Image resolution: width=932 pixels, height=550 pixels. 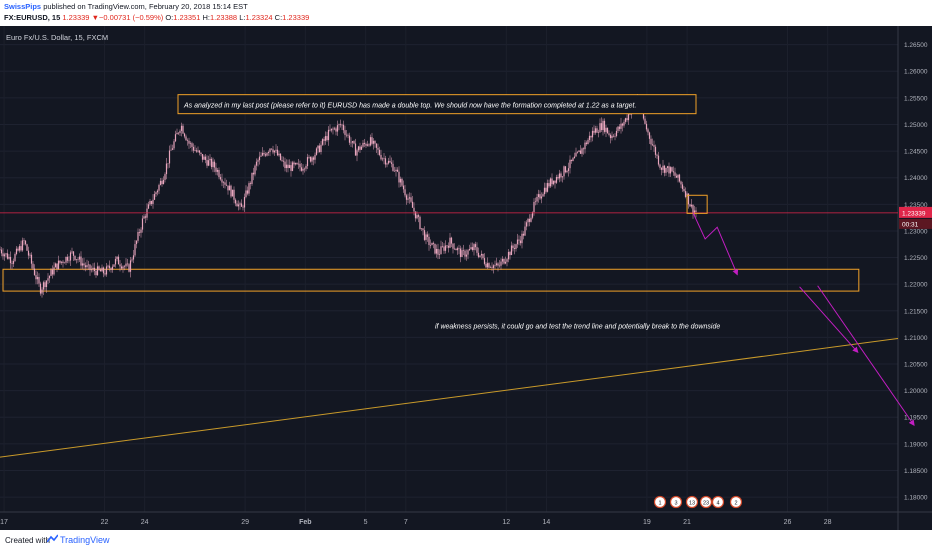 What do you see at coordinates (916, 231) in the screenshot?
I see `y-tick-label: 1.23000` at bounding box center [916, 231].